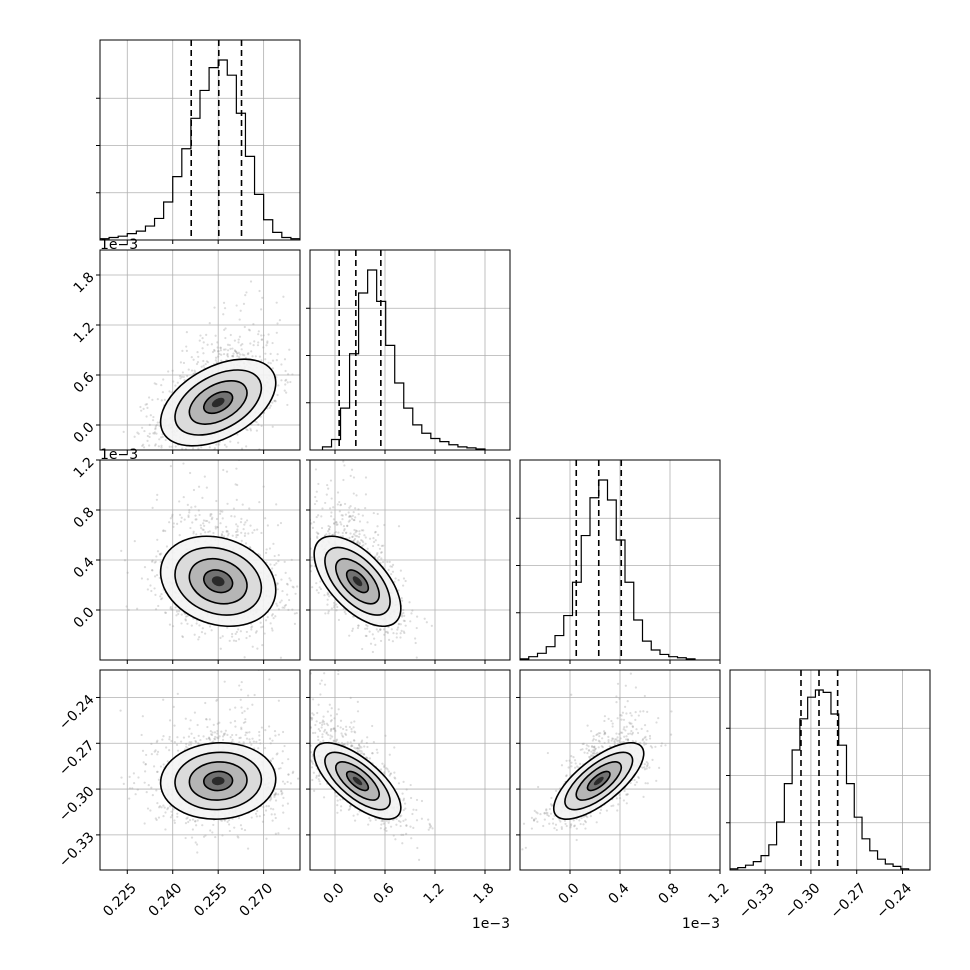 The image size is (970, 970). I want to click on panel-frame, so click(200, 140).